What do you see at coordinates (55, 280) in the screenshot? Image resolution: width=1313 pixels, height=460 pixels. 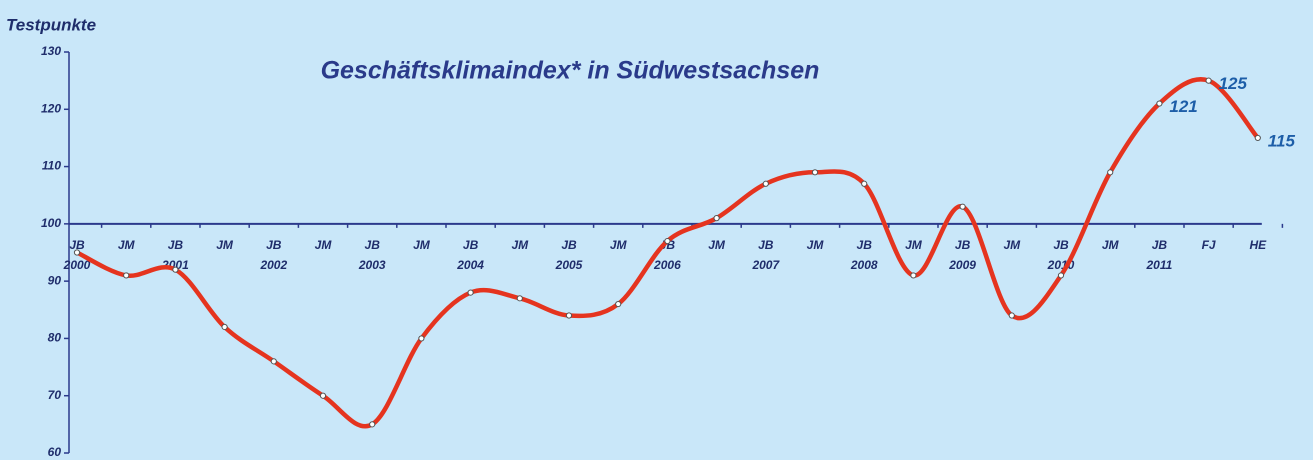 I see `y-tick-label: 90` at bounding box center [55, 280].